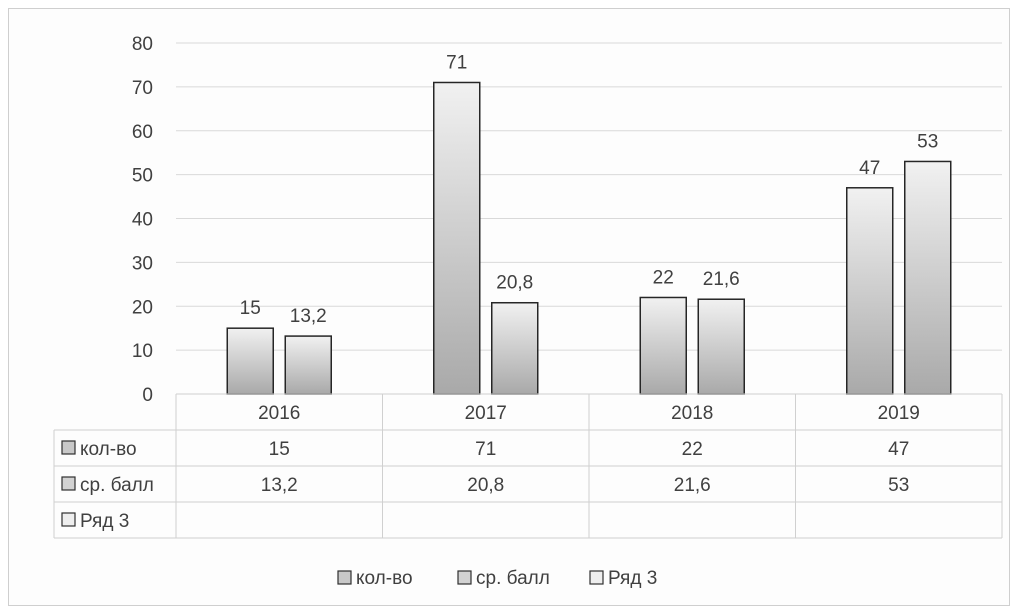 This screenshot has width=1019, height=614. What do you see at coordinates (692, 485) in the screenshot?
I see `table-cell: 21,6` at bounding box center [692, 485].